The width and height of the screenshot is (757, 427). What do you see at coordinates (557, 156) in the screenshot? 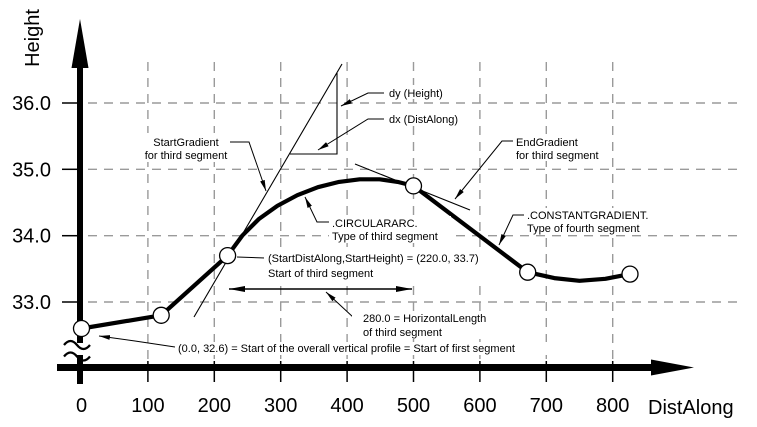
I see `annotation-end-gradient-line2: for third segment` at bounding box center [557, 156].